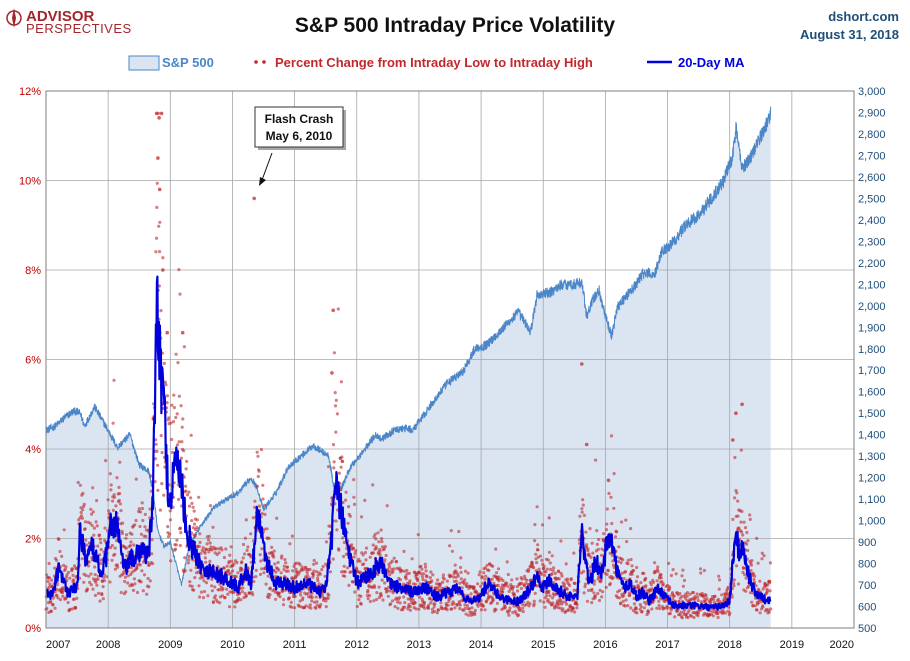  What do you see at coordinates (605, 645) in the screenshot?
I see `x-tick-label: 2016` at bounding box center [605, 645].